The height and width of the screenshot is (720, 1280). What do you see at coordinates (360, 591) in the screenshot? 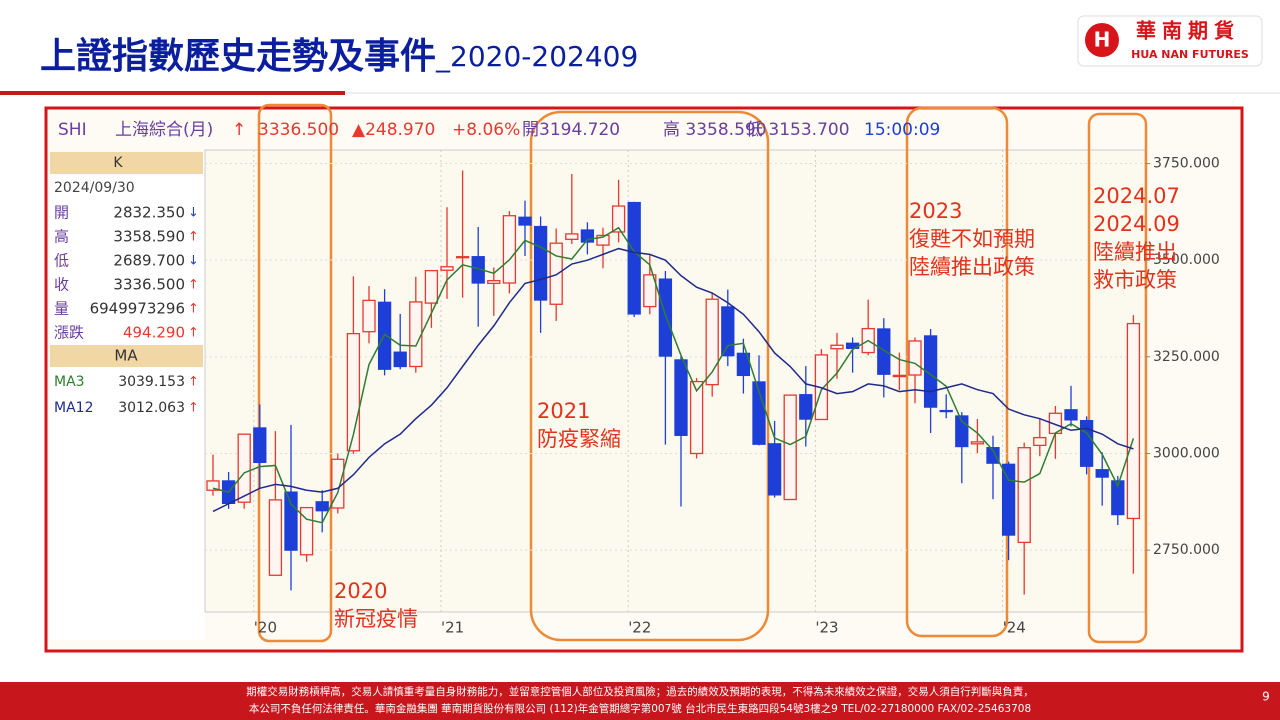
I see `annotation: 2020` at bounding box center [360, 591].